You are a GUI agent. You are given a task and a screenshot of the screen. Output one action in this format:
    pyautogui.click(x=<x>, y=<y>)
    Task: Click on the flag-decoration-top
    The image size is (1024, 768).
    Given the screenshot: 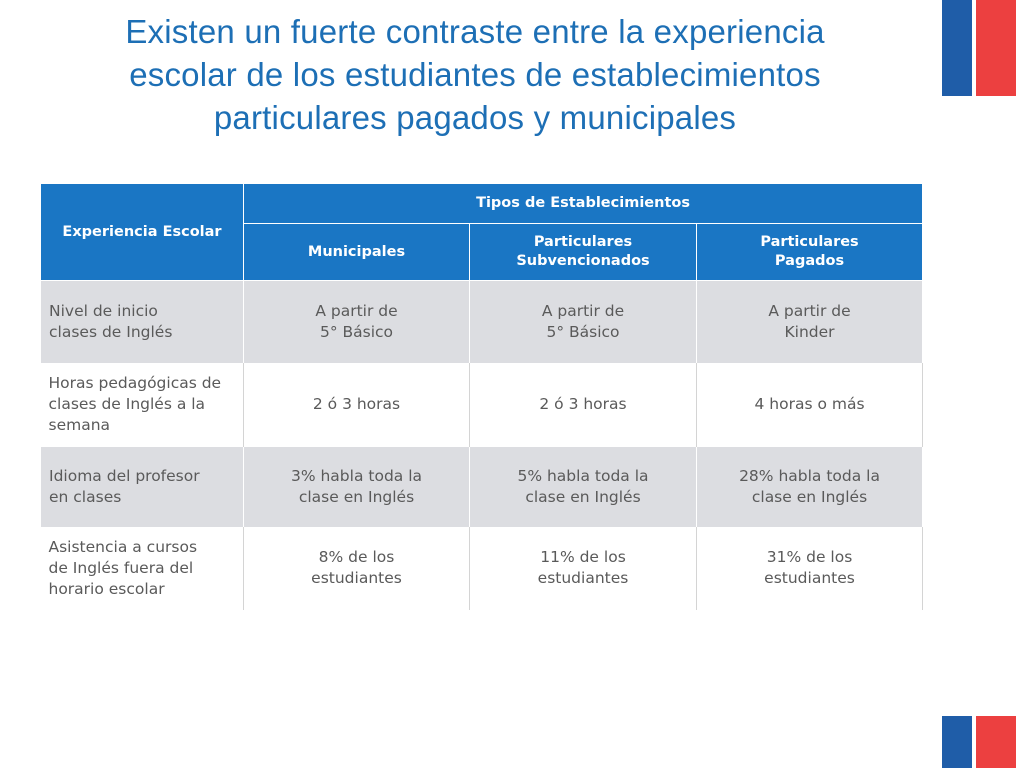 What is the action you would take?
    pyautogui.click(x=979, y=48)
    